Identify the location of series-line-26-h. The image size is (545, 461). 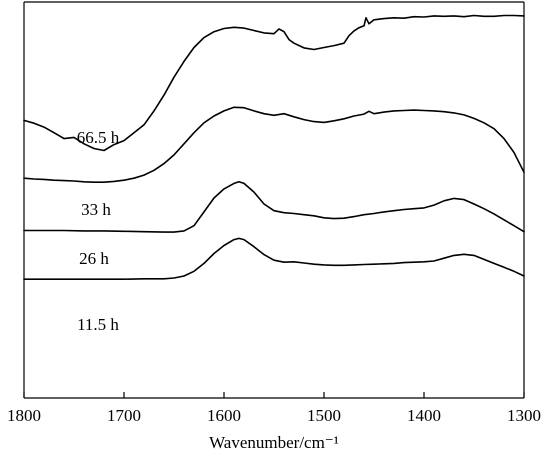
(274, 207).